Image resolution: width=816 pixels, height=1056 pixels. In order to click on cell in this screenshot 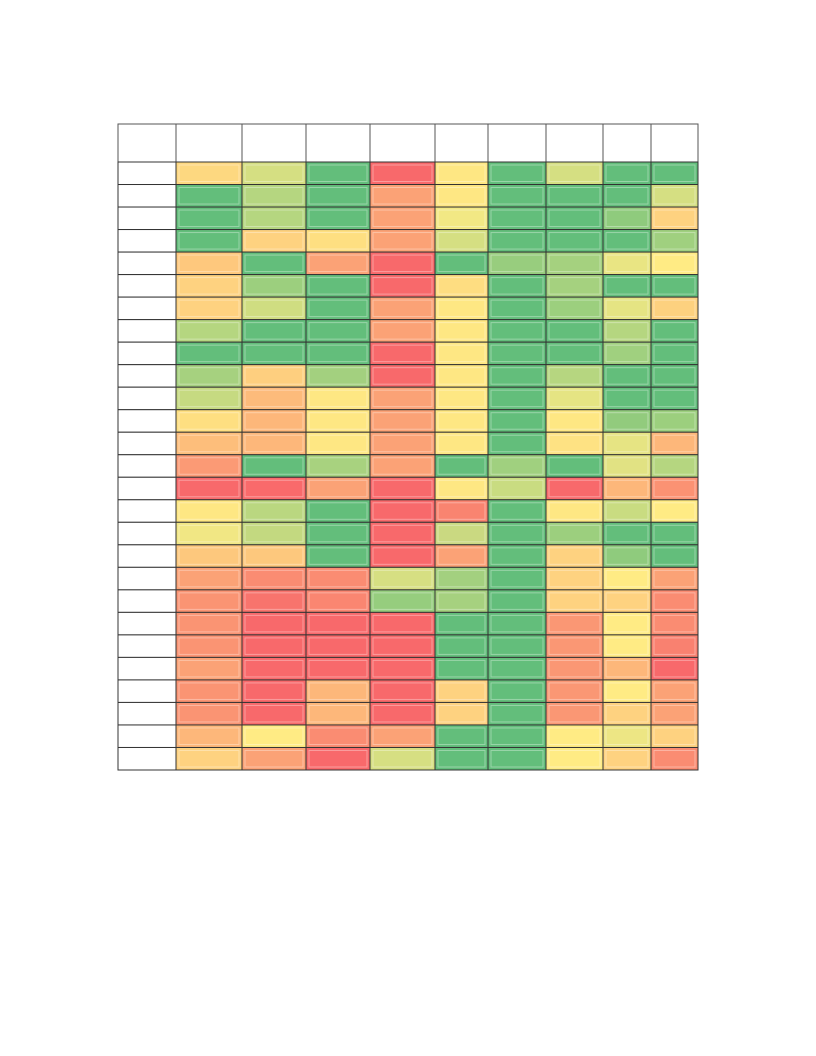, I will do `click(674, 758)`.